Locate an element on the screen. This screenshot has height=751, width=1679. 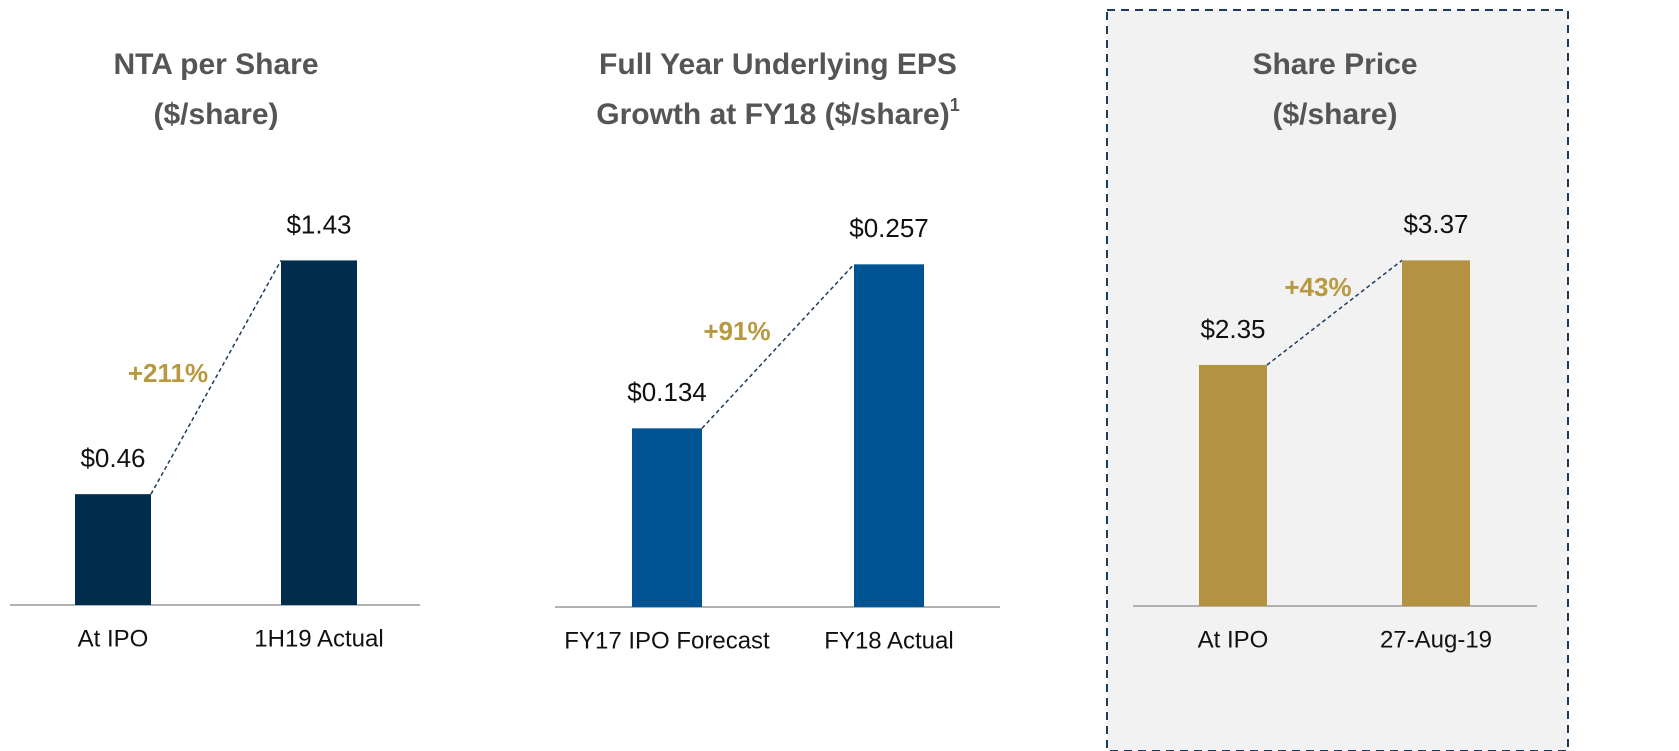
chart-title: Growth at FY18 ($/share)1 is located at coordinates (777, 113).